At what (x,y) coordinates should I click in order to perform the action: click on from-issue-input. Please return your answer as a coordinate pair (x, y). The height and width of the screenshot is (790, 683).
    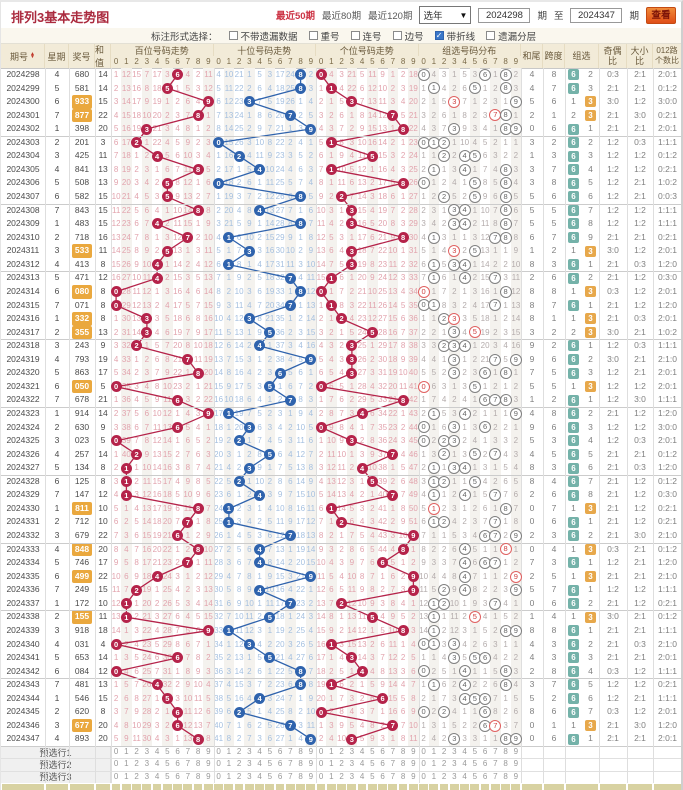
    Looking at the image, I should click on (504, 15).